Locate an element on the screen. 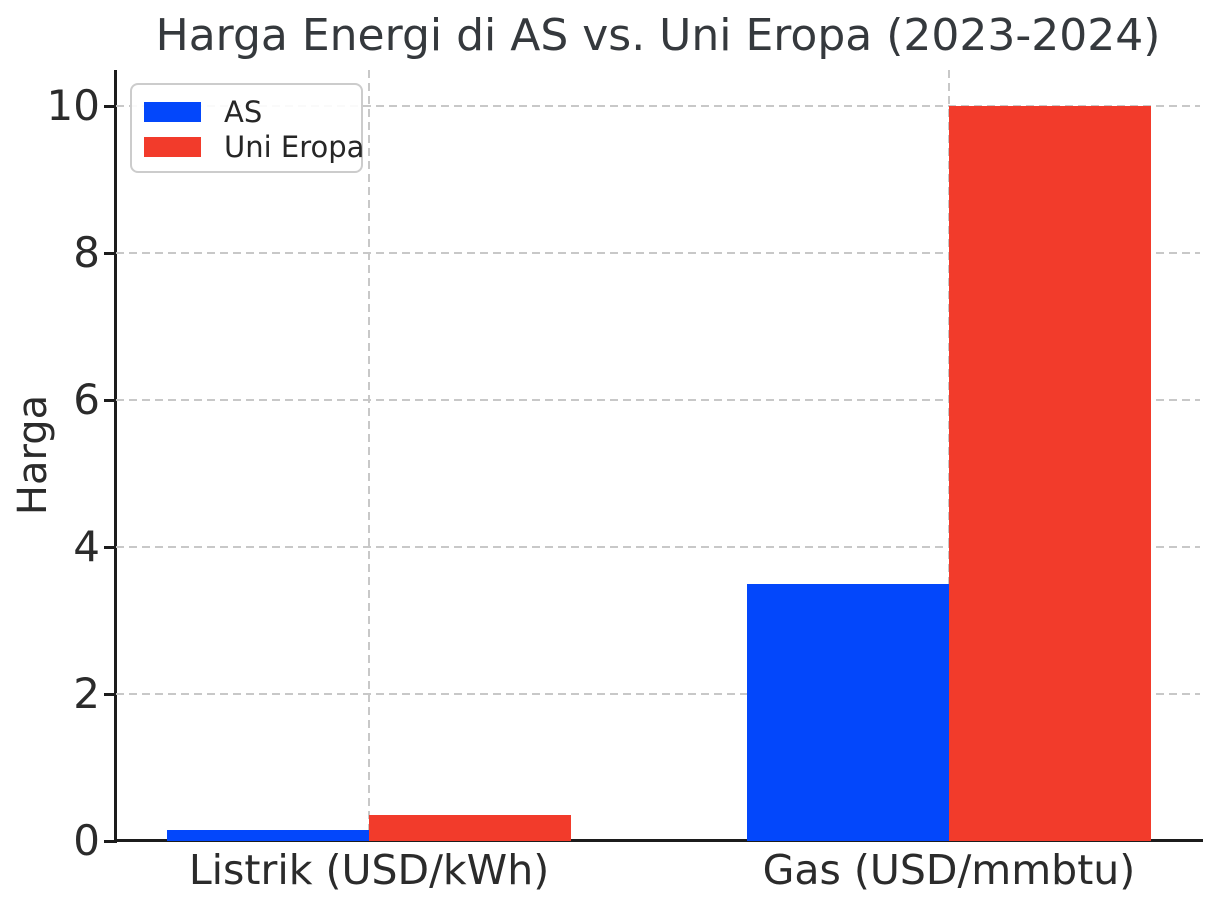  x-tick-label-0: Listrik (USD/kWh) is located at coordinates (369, 870).